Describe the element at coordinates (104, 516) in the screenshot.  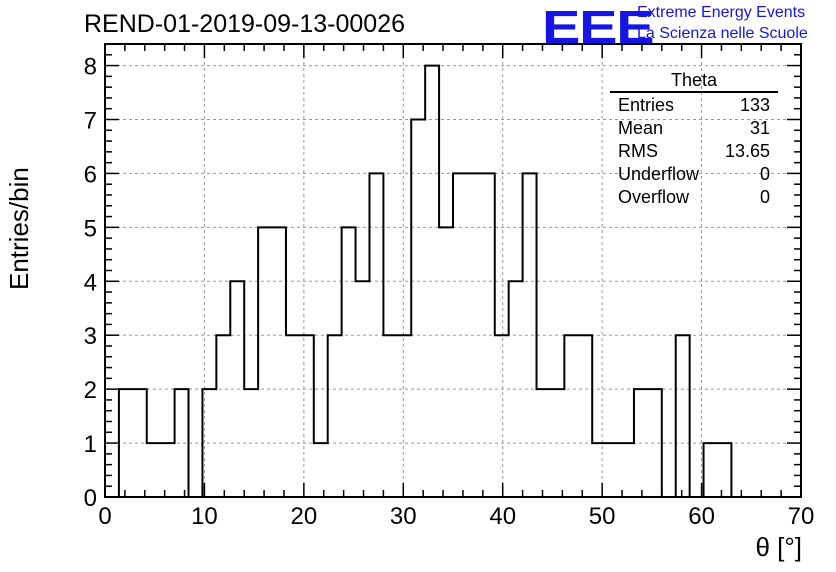
I see `x-tick-label: 0` at that location.